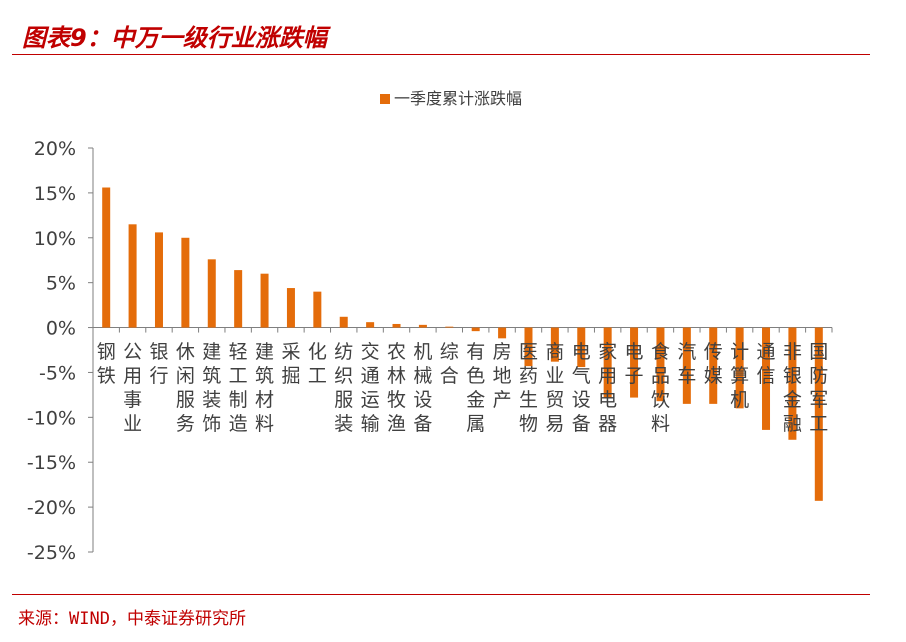 This screenshot has width=906, height=642. What do you see at coordinates (57, 373) in the screenshot?
I see `y-tick-label: -5%` at bounding box center [57, 373].